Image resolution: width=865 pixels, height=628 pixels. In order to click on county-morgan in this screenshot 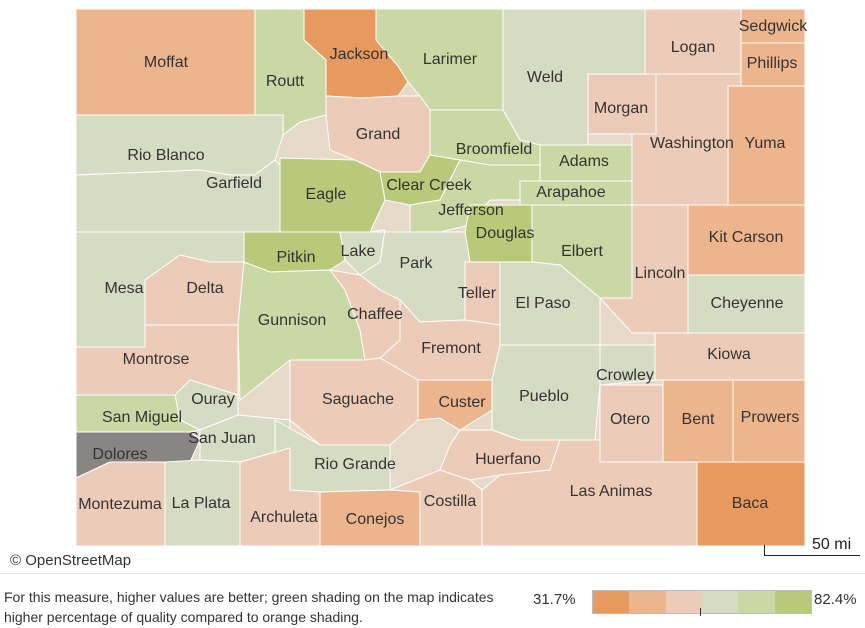, I will do `click(622, 104)`.